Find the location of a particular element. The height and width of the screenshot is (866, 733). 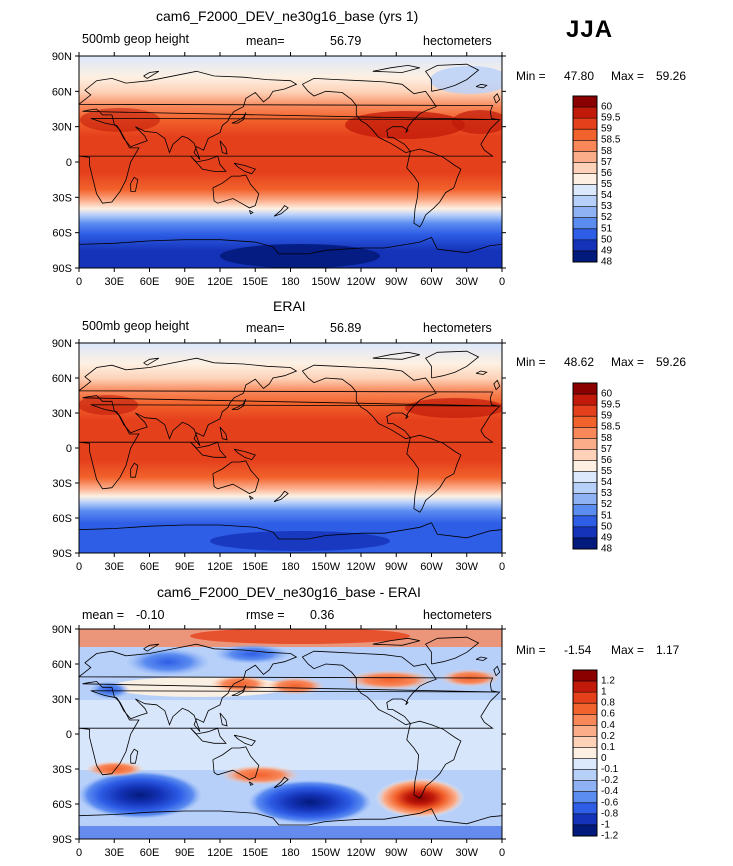

colorbar-label: 58 is located at coordinates (607, 151).